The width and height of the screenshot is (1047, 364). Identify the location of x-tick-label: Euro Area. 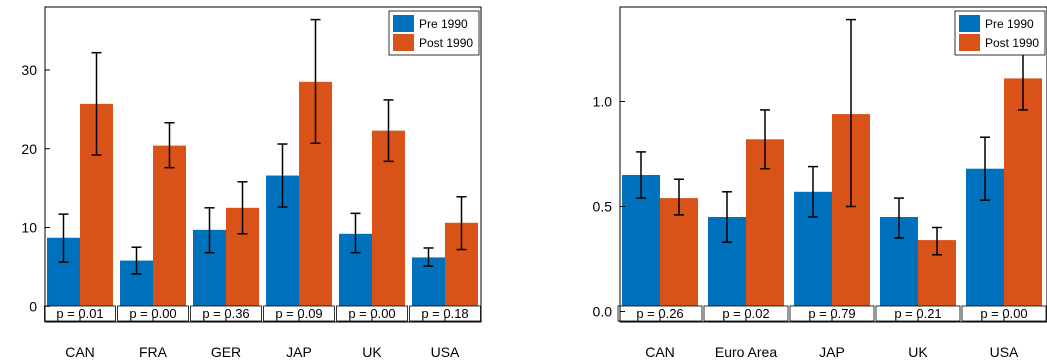
(746, 352).